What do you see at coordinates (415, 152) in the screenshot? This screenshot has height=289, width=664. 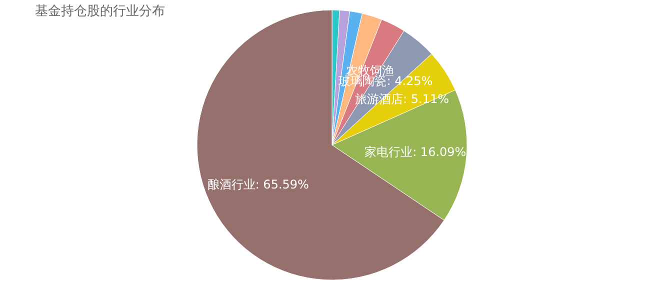 I see `slice-label: 家电行业: 16.09%` at bounding box center [415, 152].